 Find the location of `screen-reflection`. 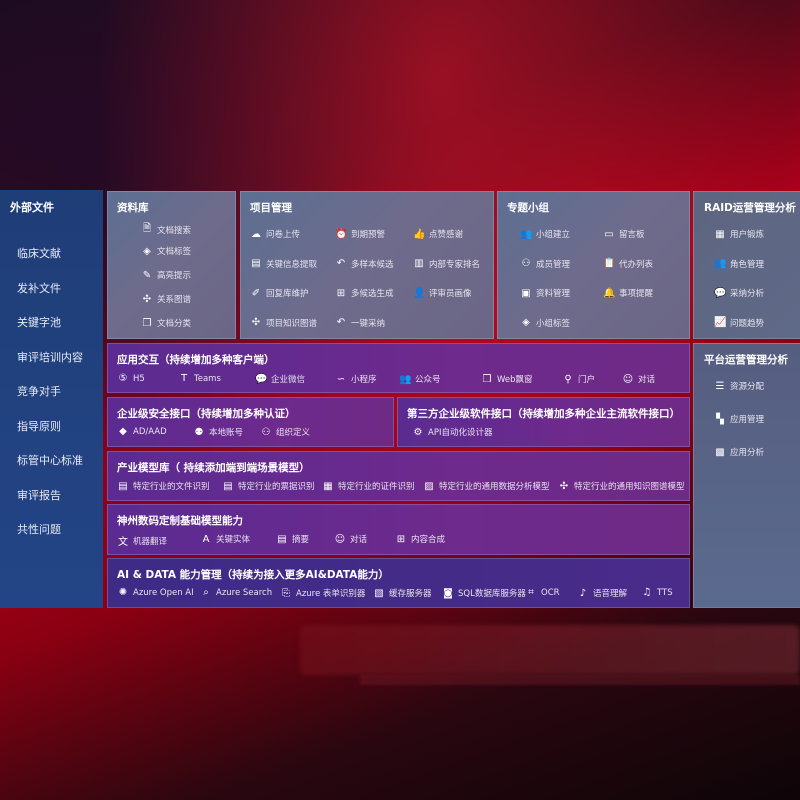

screen-reflection is located at coordinates (580, 680).